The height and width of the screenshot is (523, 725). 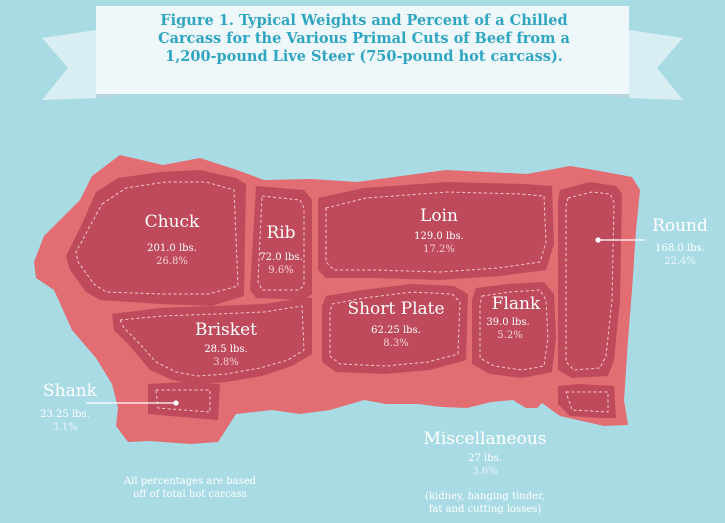 I want to click on leader-shank-dot, so click(x=176, y=403).